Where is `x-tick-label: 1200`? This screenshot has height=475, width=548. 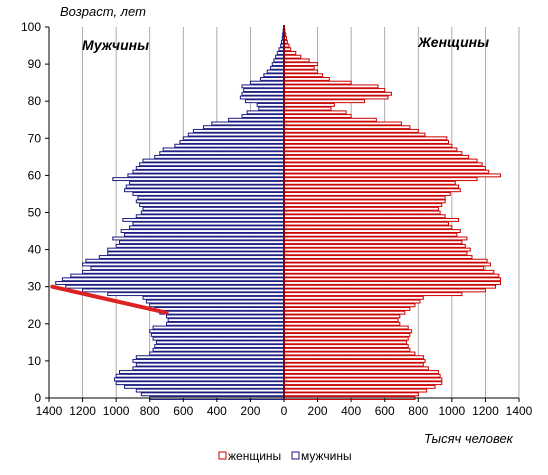
x-tick-label: 1200 is located at coordinates (485, 411).